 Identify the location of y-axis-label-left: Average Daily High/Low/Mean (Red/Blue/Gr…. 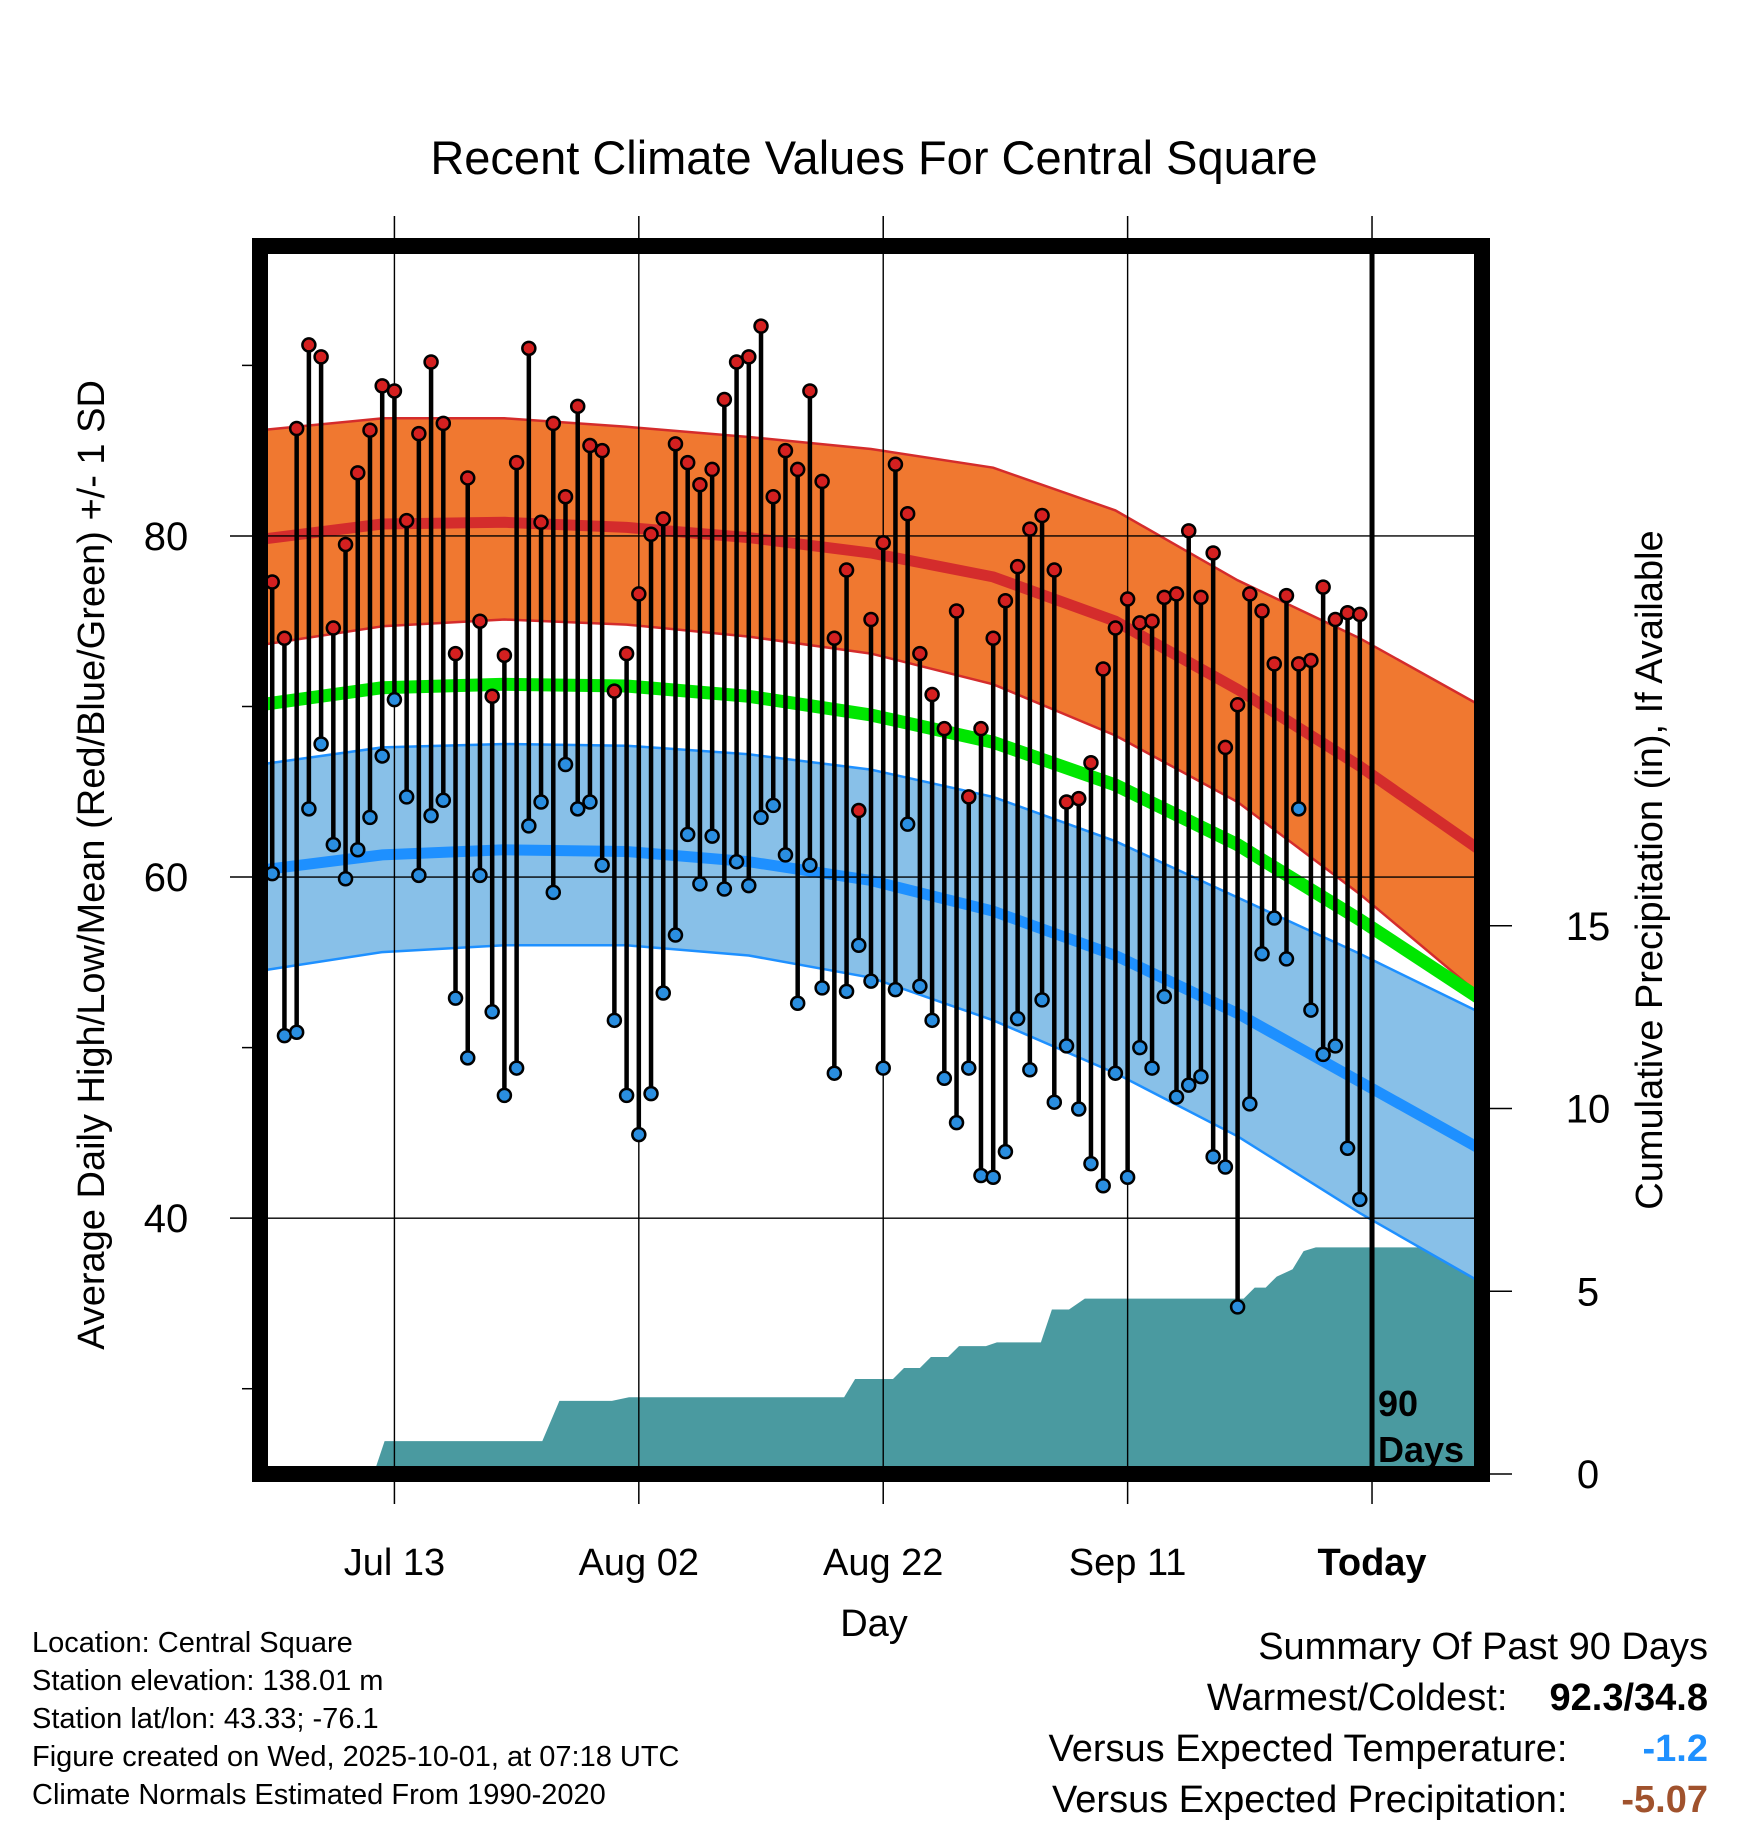
(92, 865).